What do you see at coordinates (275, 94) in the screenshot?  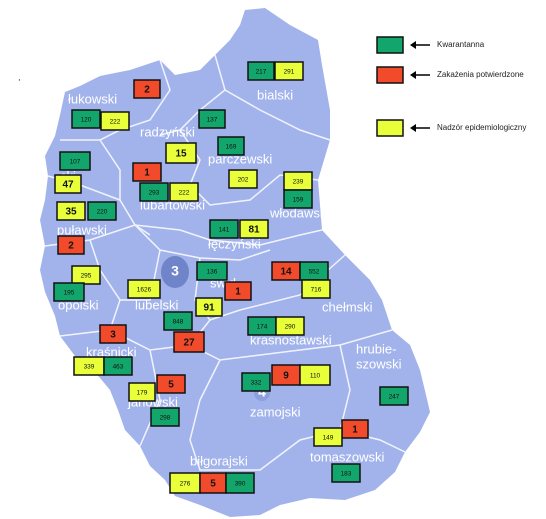 I see `district-label: bialski` at bounding box center [275, 94].